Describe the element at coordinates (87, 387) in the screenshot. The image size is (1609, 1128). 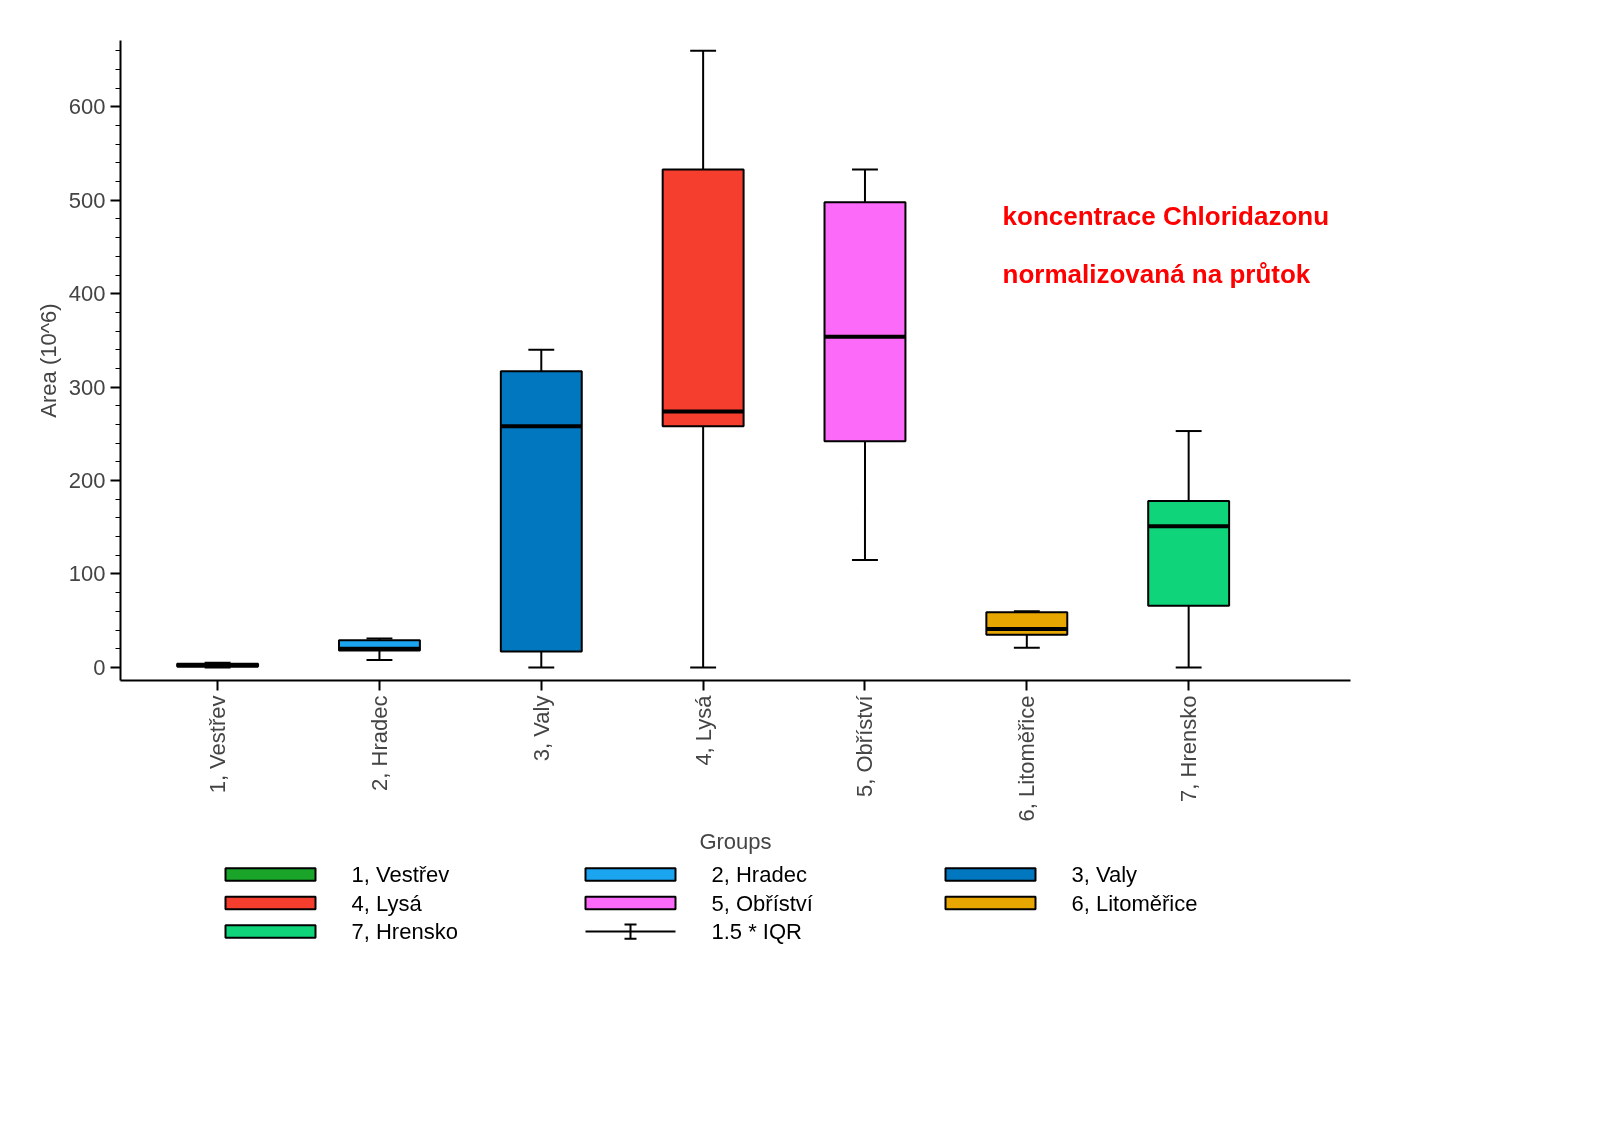
I see `y-tick-label: 300` at that location.